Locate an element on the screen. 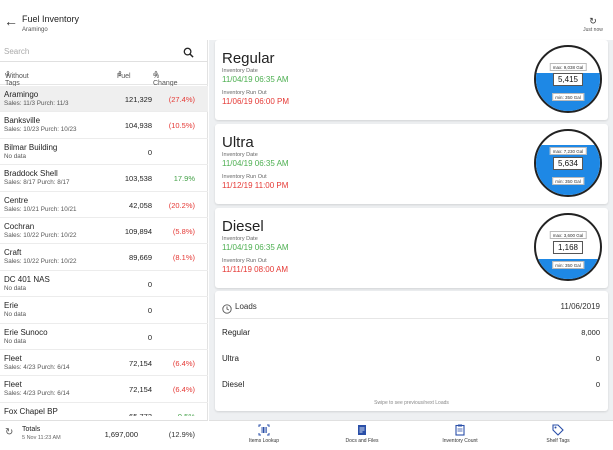  tank-min: min: 350 Gal is located at coordinates (568, 97).